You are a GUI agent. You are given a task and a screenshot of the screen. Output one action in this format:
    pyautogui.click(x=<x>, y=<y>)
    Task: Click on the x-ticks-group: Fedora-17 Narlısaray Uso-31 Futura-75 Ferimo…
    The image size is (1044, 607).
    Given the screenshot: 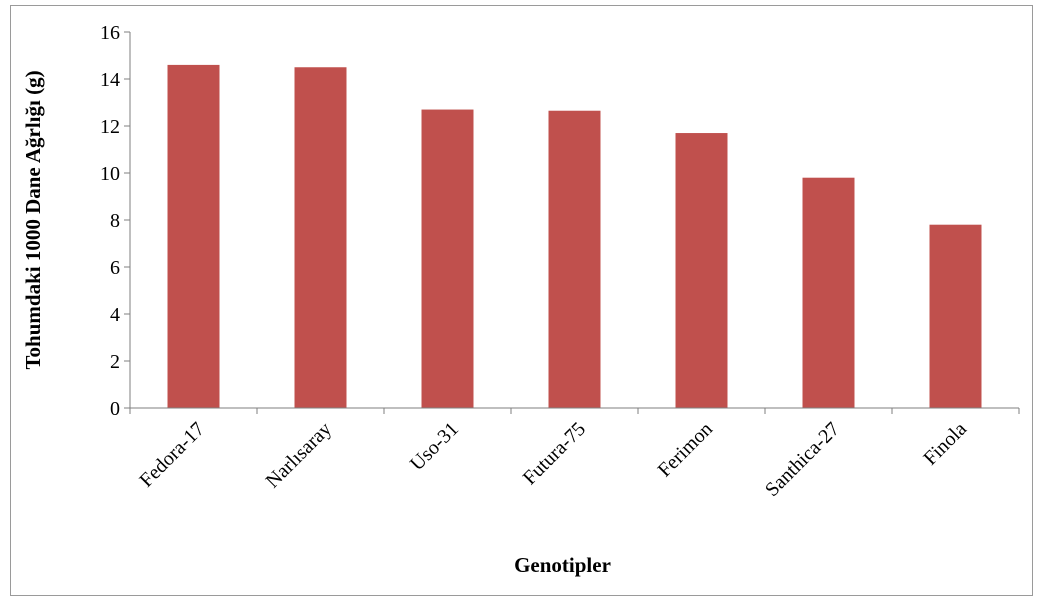 What is the action you would take?
    pyautogui.click(x=574, y=454)
    